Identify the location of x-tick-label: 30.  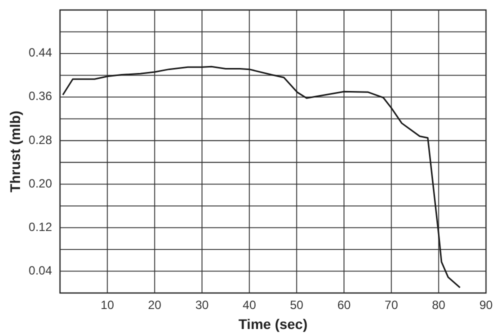
(202, 305).